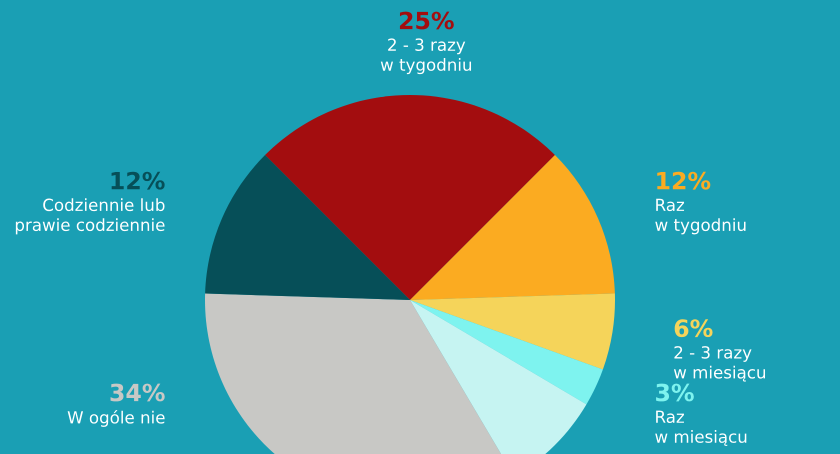 Image resolution: width=840 pixels, height=454 pixels. Describe the element at coordinates (427, 21) in the screenshot. I see `data-label: 25%` at that location.